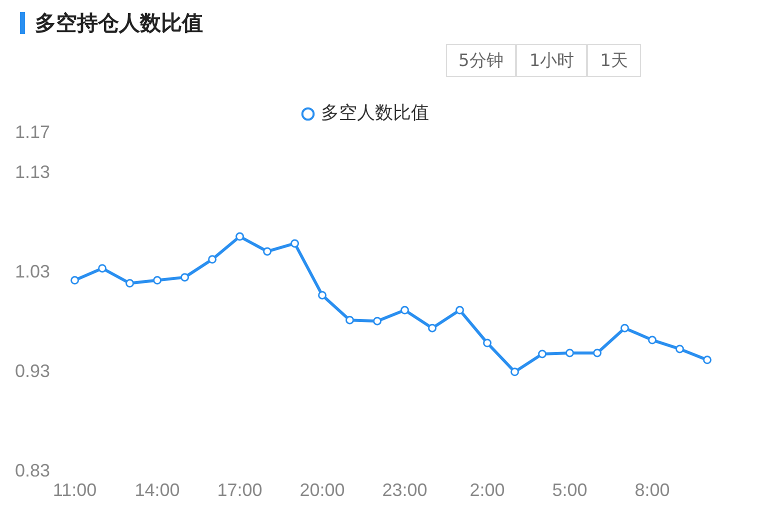 This screenshot has width=759, height=517. Describe the element at coordinates (487, 490) in the screenshot. I see `x-tick-label: 2:00` at that location.